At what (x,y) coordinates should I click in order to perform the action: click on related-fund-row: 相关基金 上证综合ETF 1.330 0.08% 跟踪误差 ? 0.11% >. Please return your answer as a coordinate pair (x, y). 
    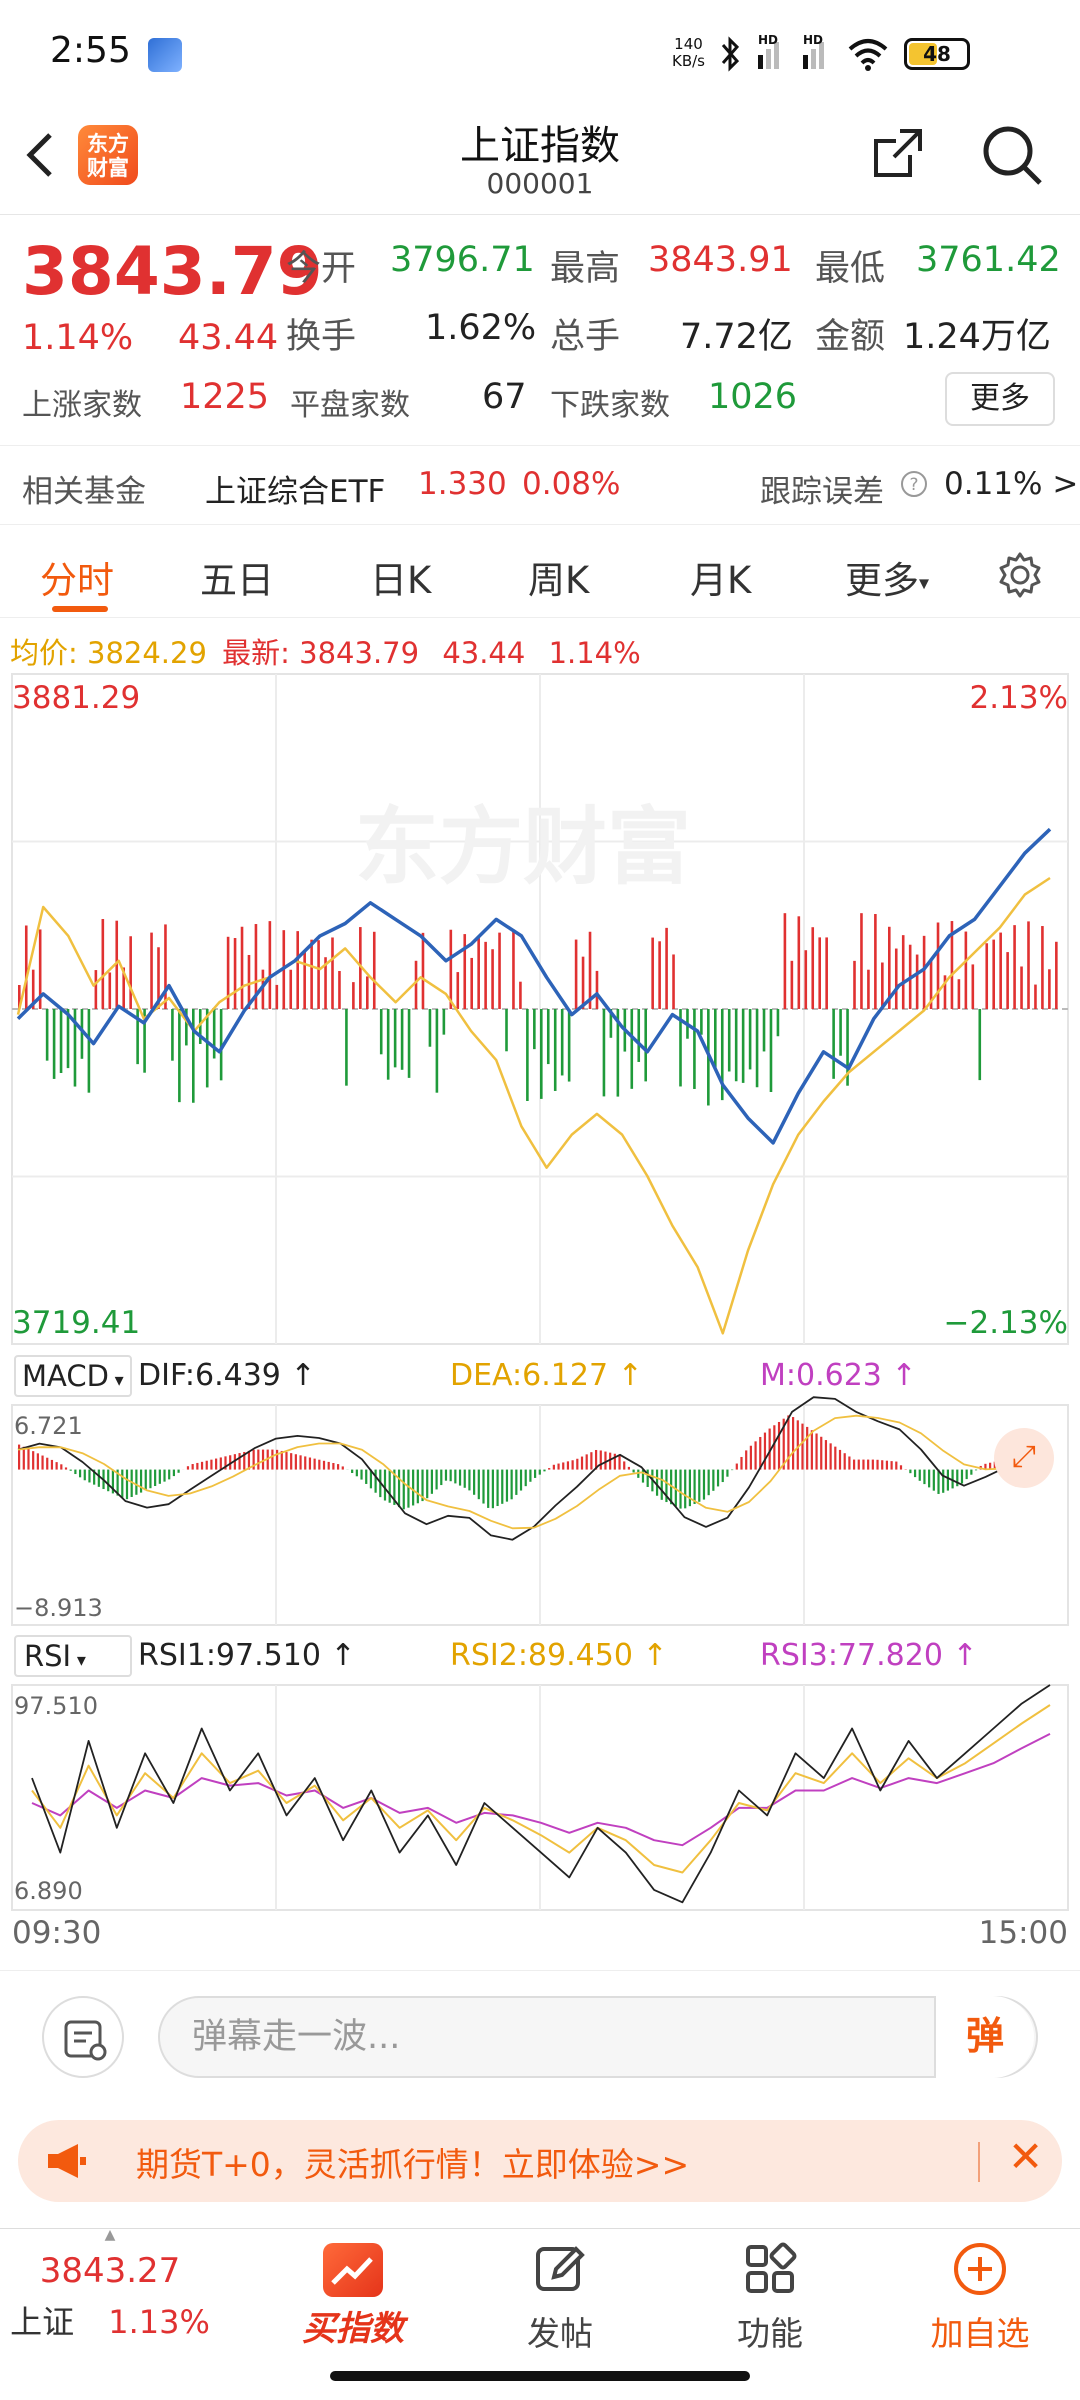
    Looking at the image, I should click on (540, 485).